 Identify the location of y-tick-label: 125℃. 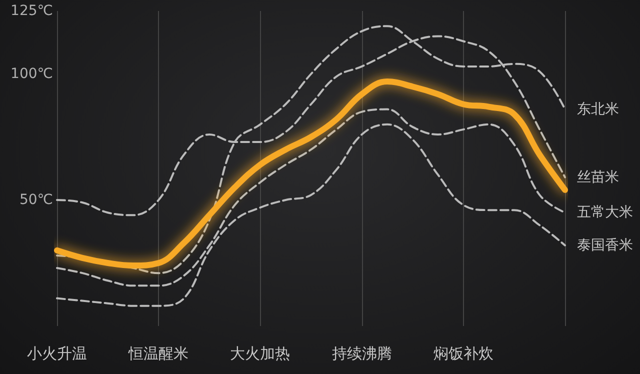
(31, 11).